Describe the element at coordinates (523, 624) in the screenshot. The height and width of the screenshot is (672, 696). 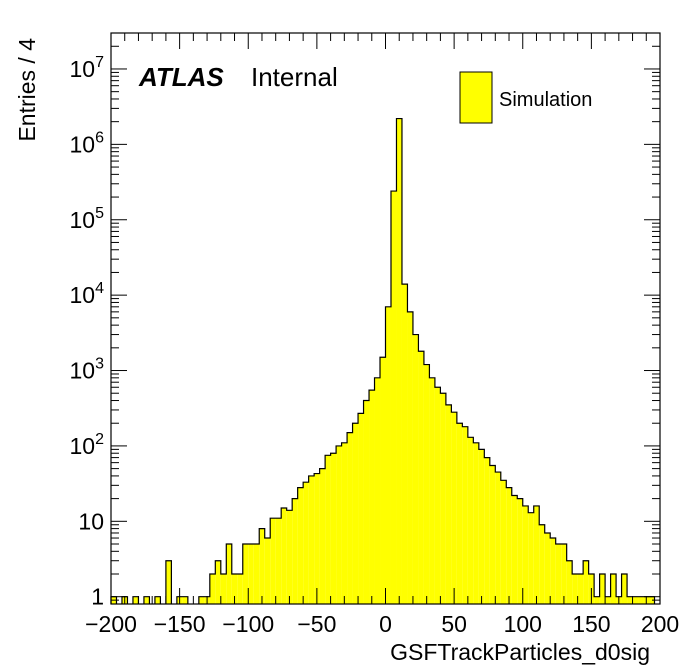
I see `x-tick-label: 100` at that location.